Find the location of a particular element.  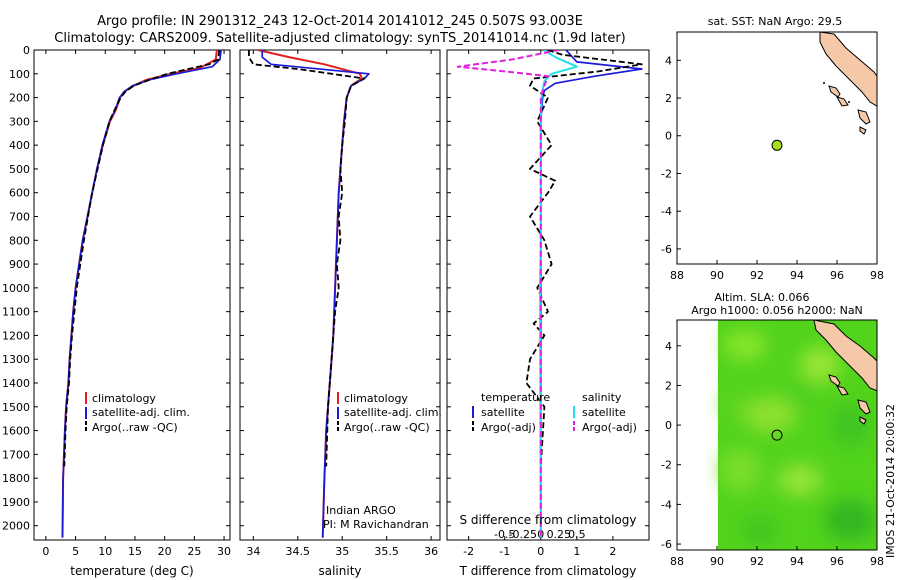

series-climatology is located at coordinates (310, 294).